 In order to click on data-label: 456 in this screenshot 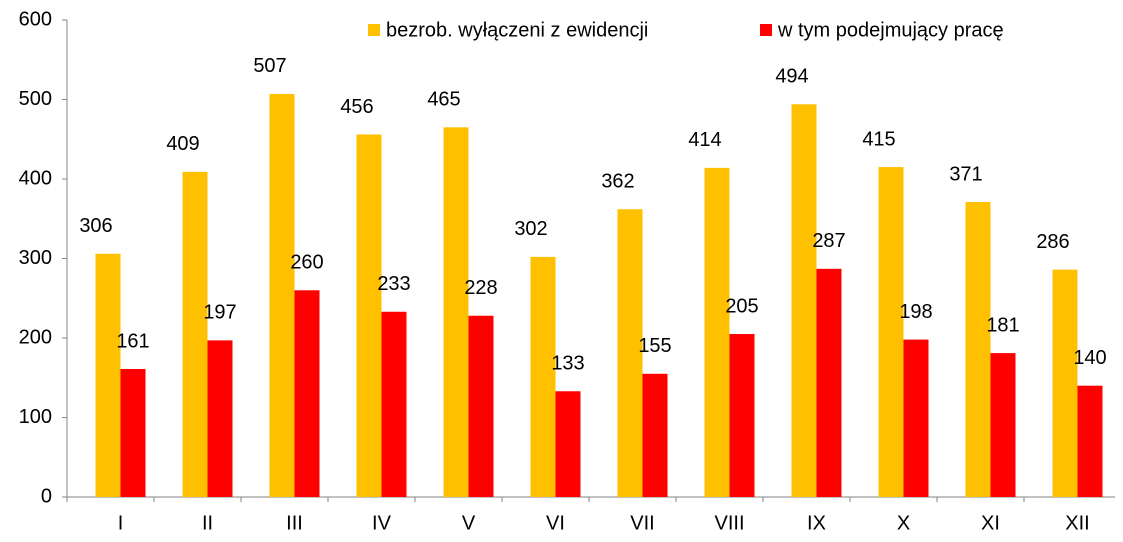, I will do `click(356, 107)`.